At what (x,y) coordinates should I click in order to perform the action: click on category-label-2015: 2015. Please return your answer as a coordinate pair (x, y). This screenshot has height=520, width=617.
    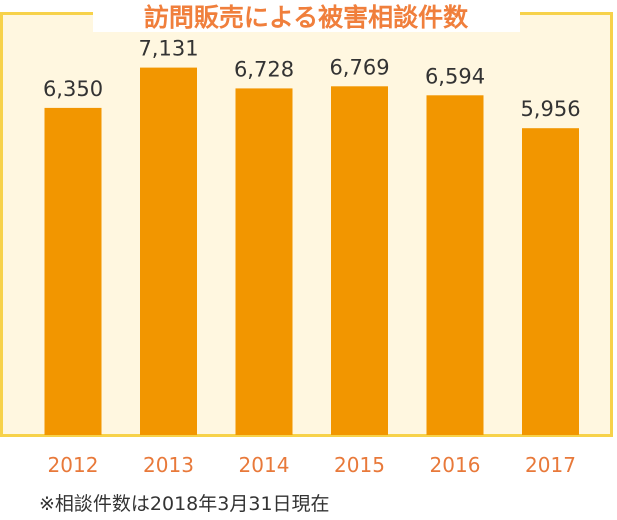
    Looking at the image, I should click on (359, 465).